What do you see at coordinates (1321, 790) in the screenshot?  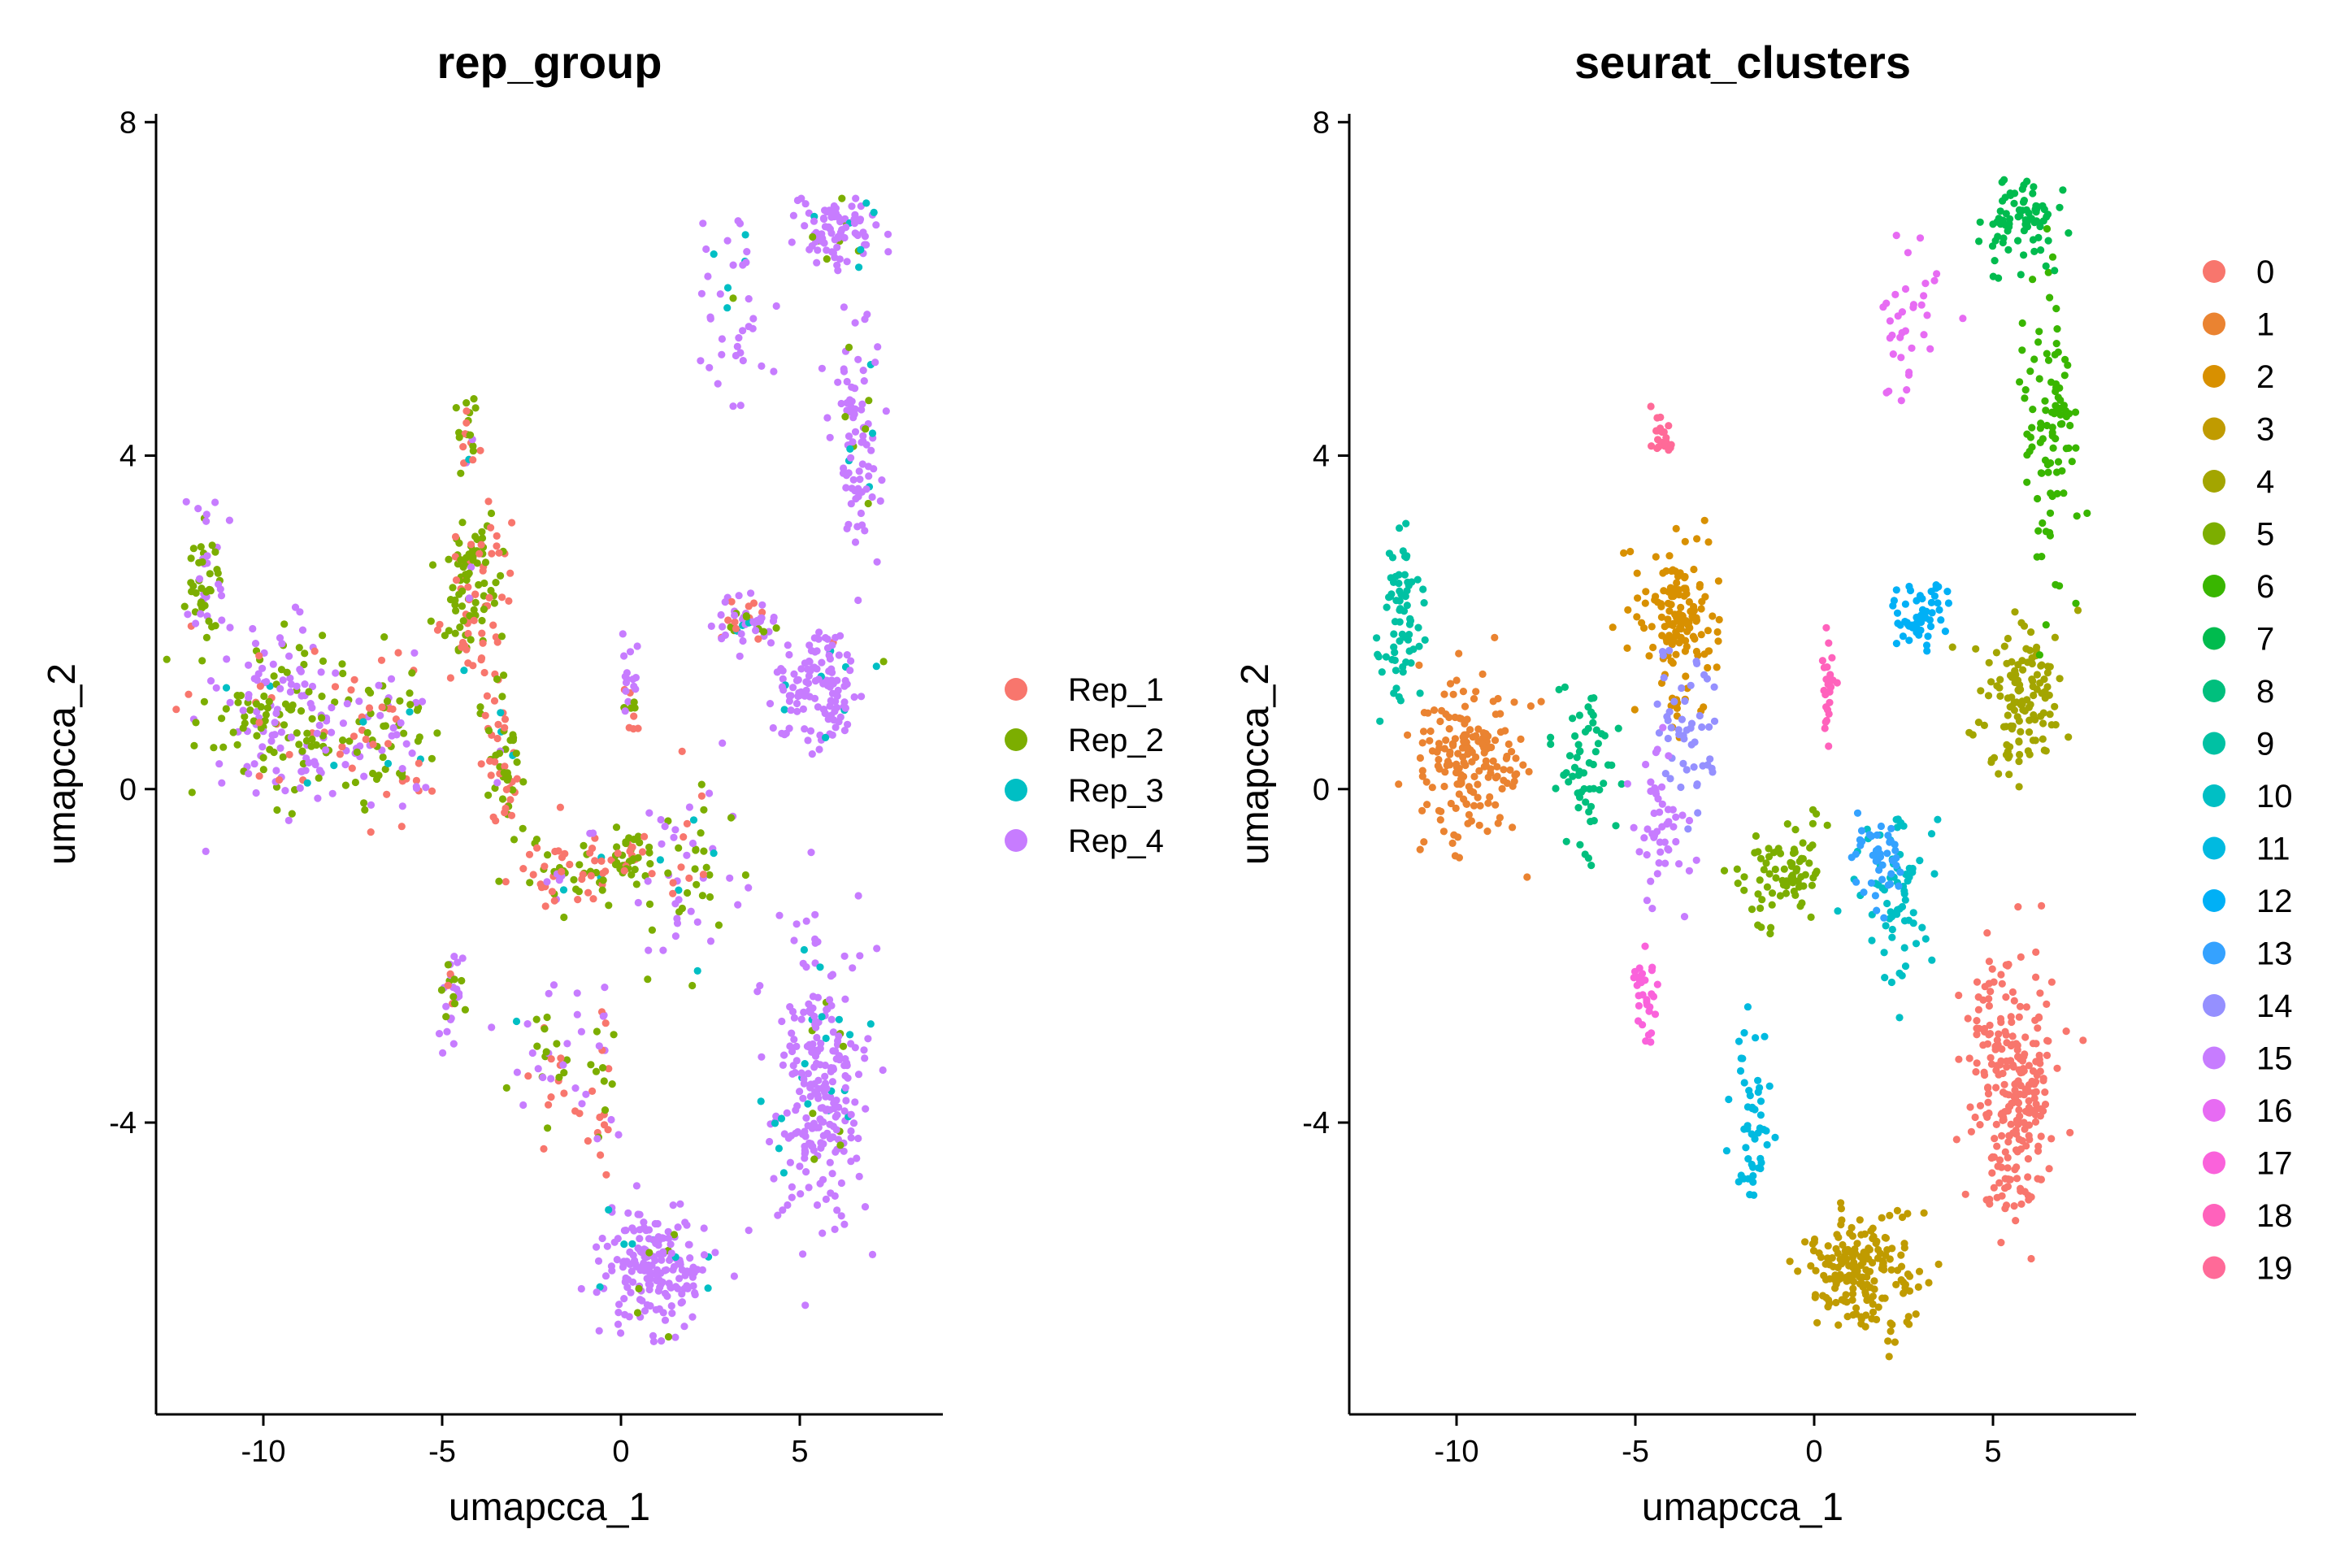 I see `y-tick-label: 0` at bounding box center [1321, 790].